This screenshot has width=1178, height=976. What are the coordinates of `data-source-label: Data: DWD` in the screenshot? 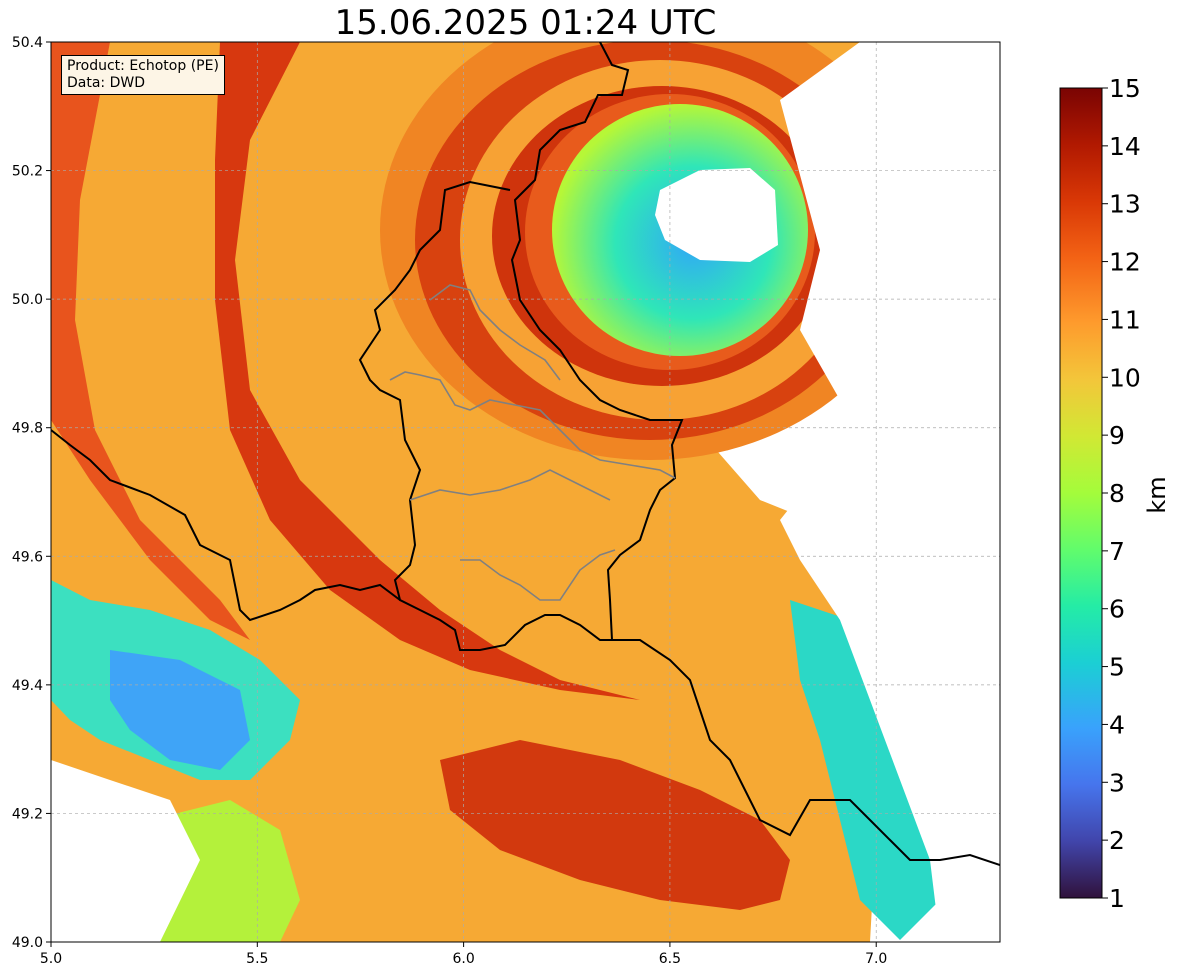 It's located at (106, 83).